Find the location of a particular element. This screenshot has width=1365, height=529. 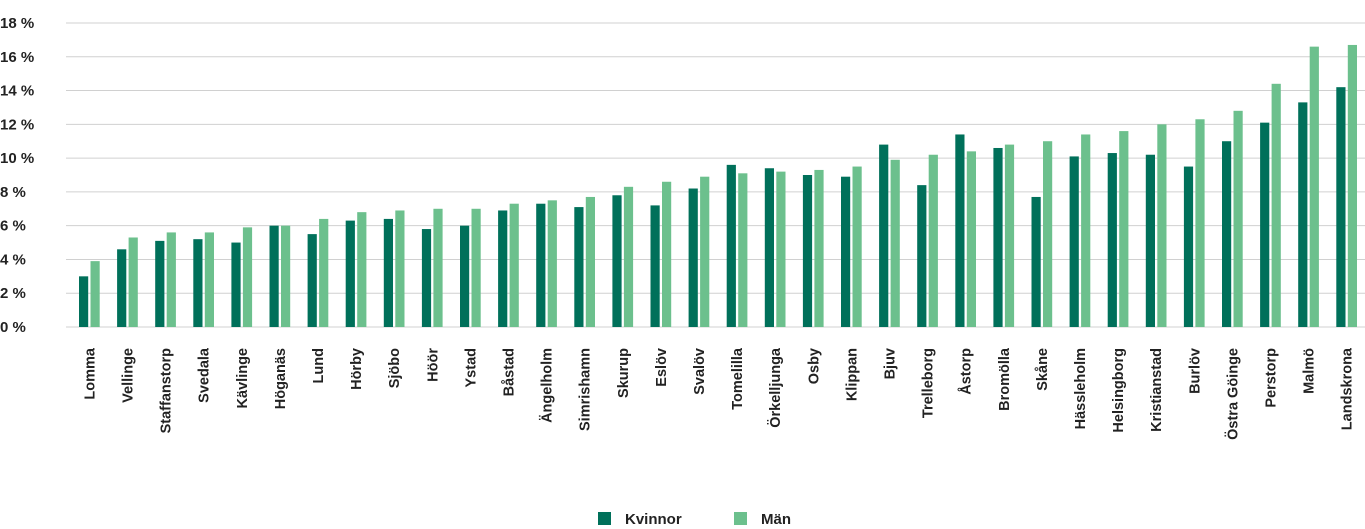

x-tick-label: Skåne is located at coordinates (1043, 369).